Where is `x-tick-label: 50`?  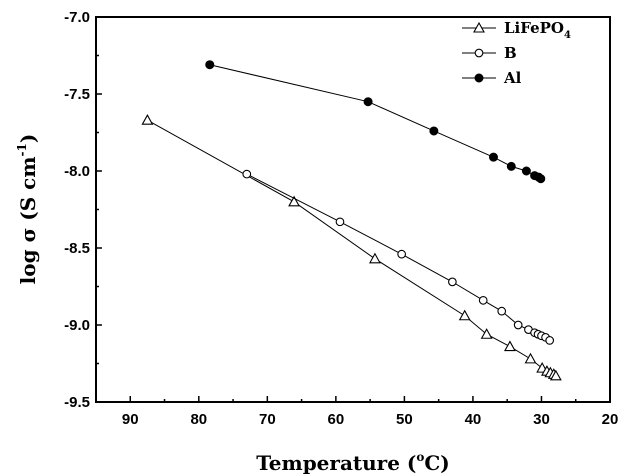
x-tick-label: 50 is located at coordinates (404, 419).